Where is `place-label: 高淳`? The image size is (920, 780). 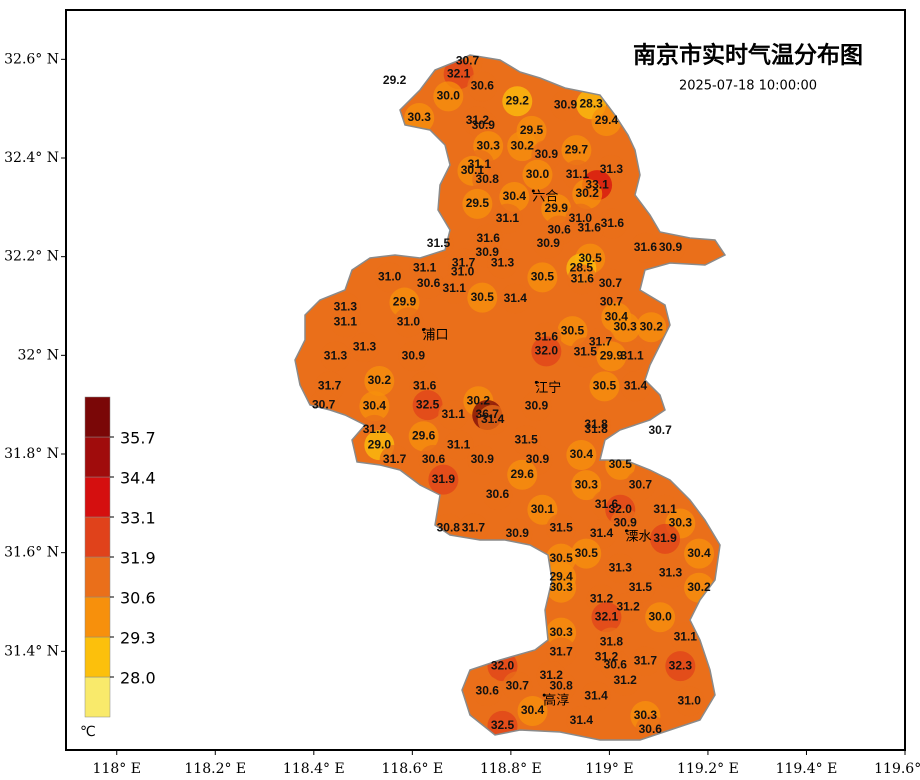 place-label: 高淳 is located at coordinates (556, 701).